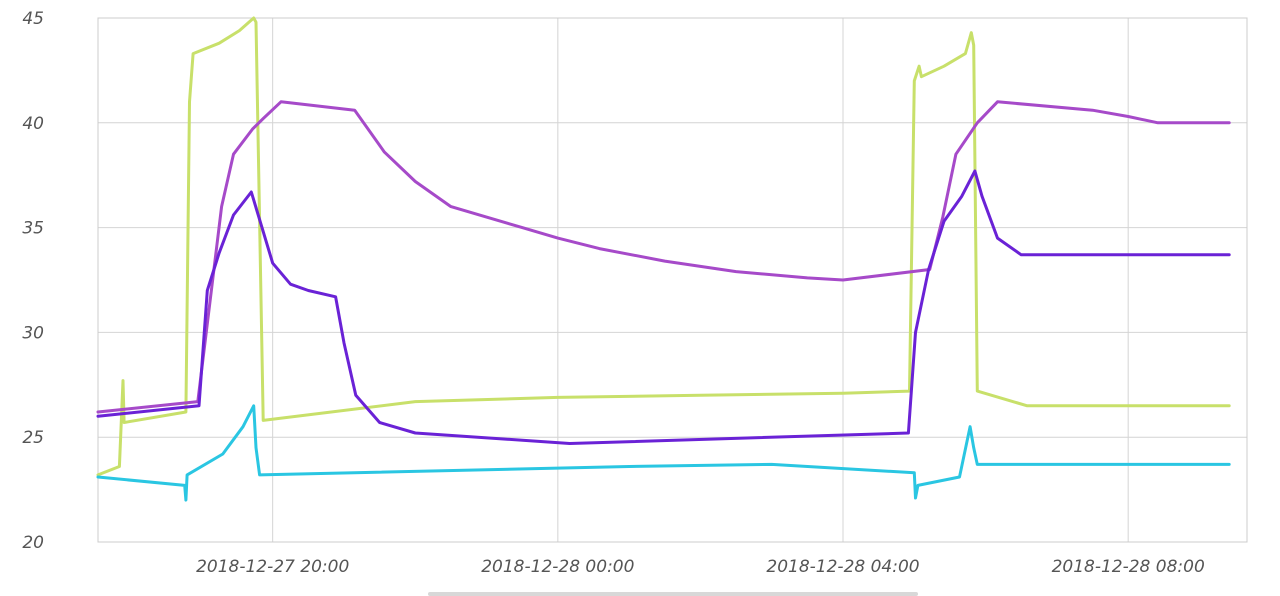 The width and height of the screenshot is (1280, 596). Describe the element at coordinates (33, 438) in the screenshot. I see `y-tick-label: 25` at that location.